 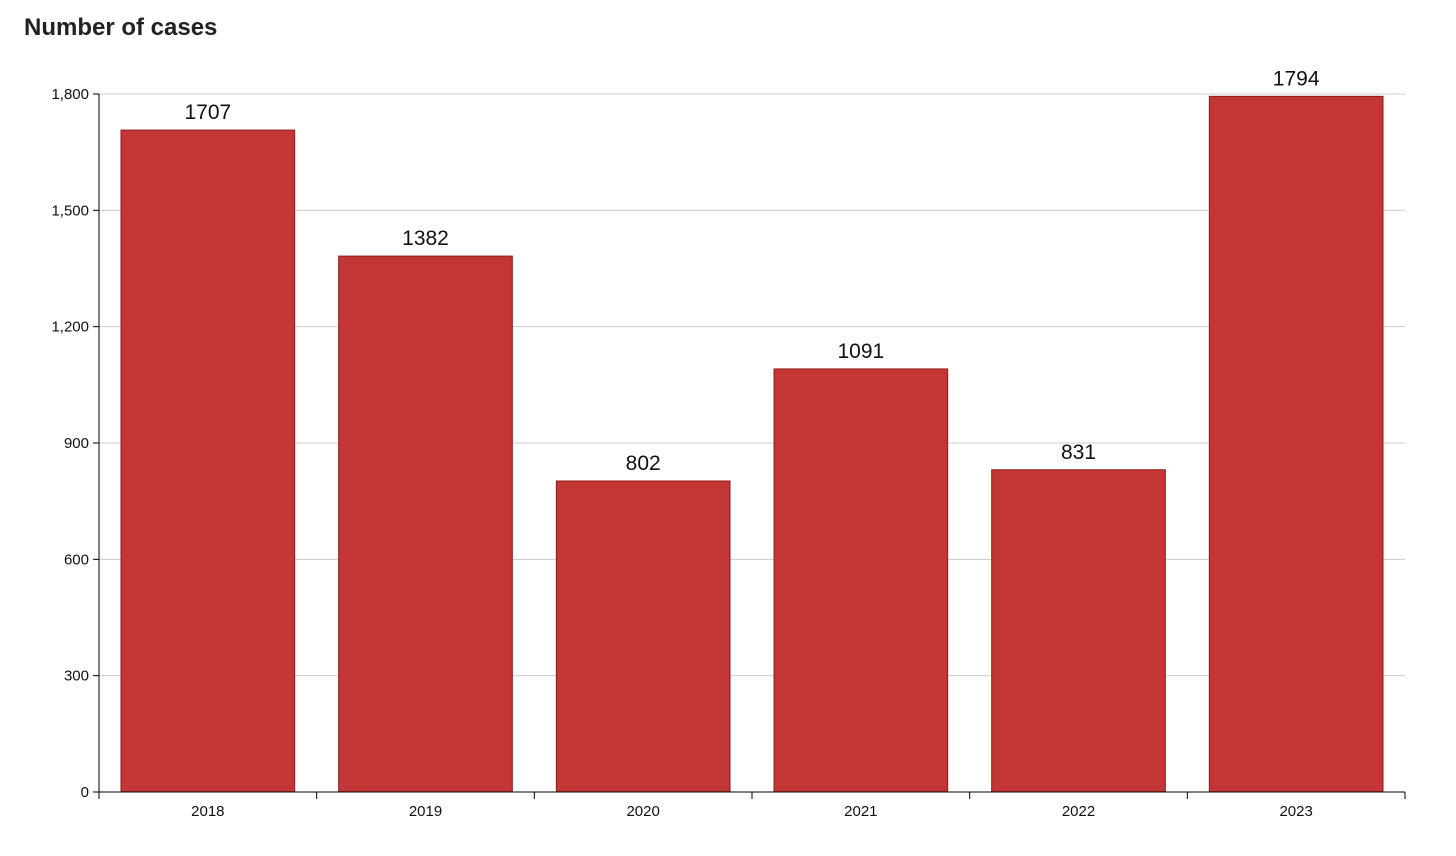 I want to click on bar-2022, so click(x=1078, y=631).